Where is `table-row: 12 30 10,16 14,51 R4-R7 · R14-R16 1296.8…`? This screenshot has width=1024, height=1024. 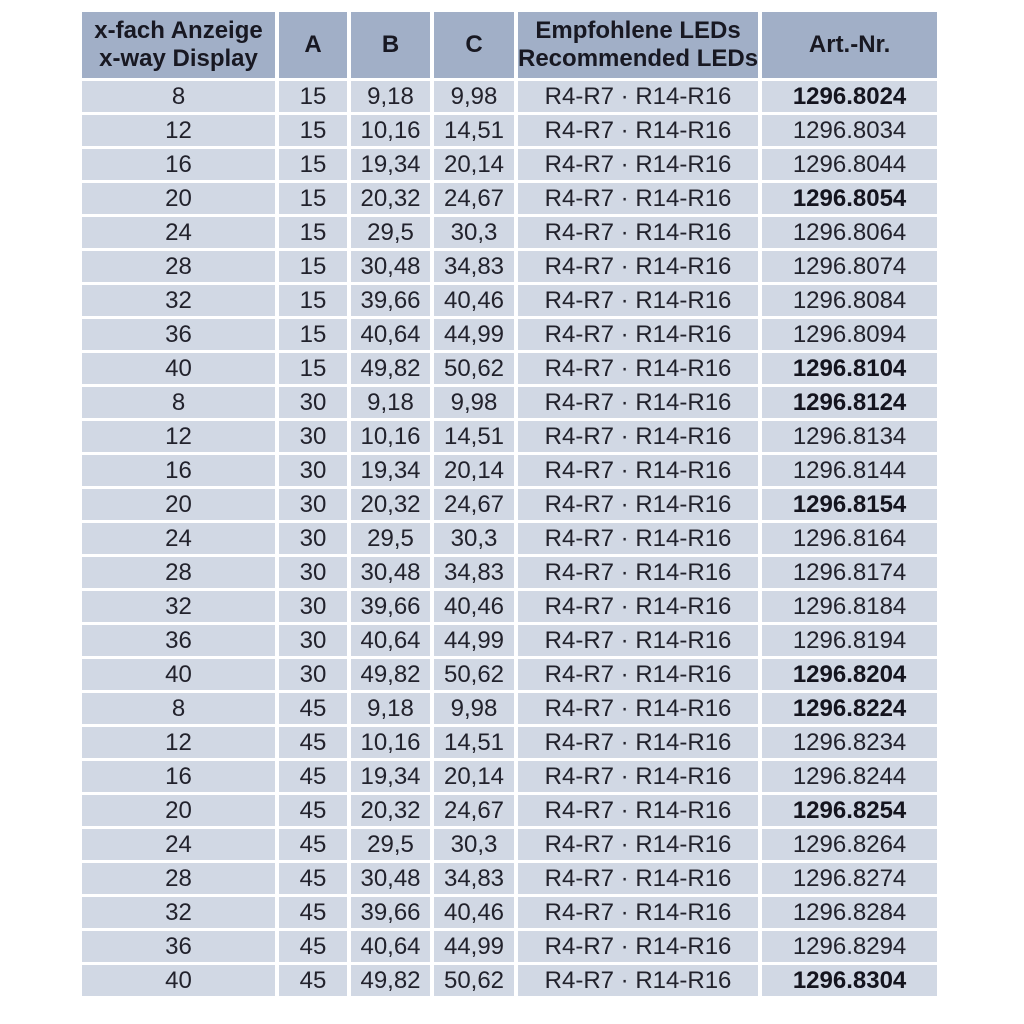 table-row: 12 30 10,16 14,51 R4-R7 · R14-R16 1296.8… is located at coordinates (510, 436).